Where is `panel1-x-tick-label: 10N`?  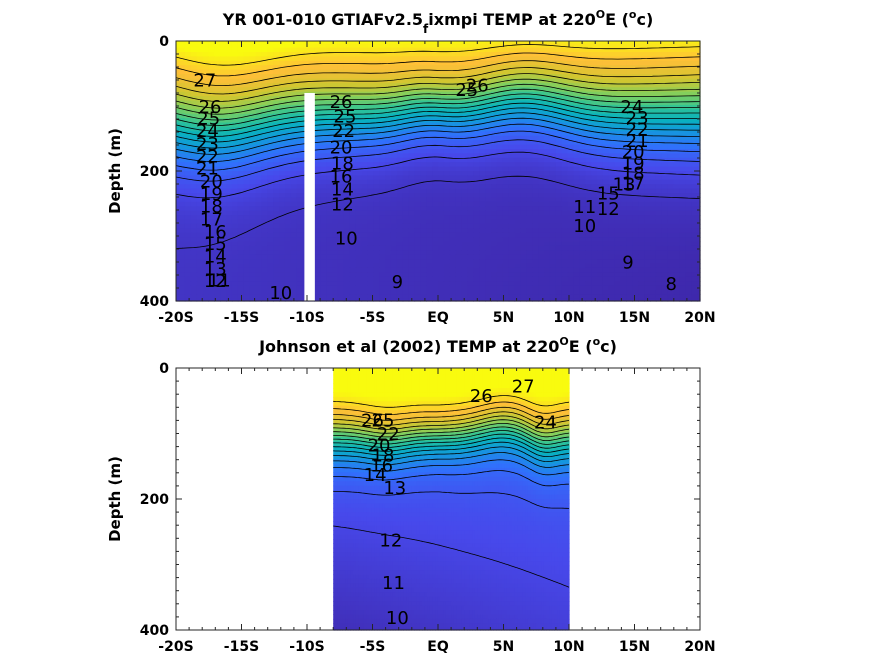
panel1-x-tick-label: 10N is located at coordinates (568, 318).